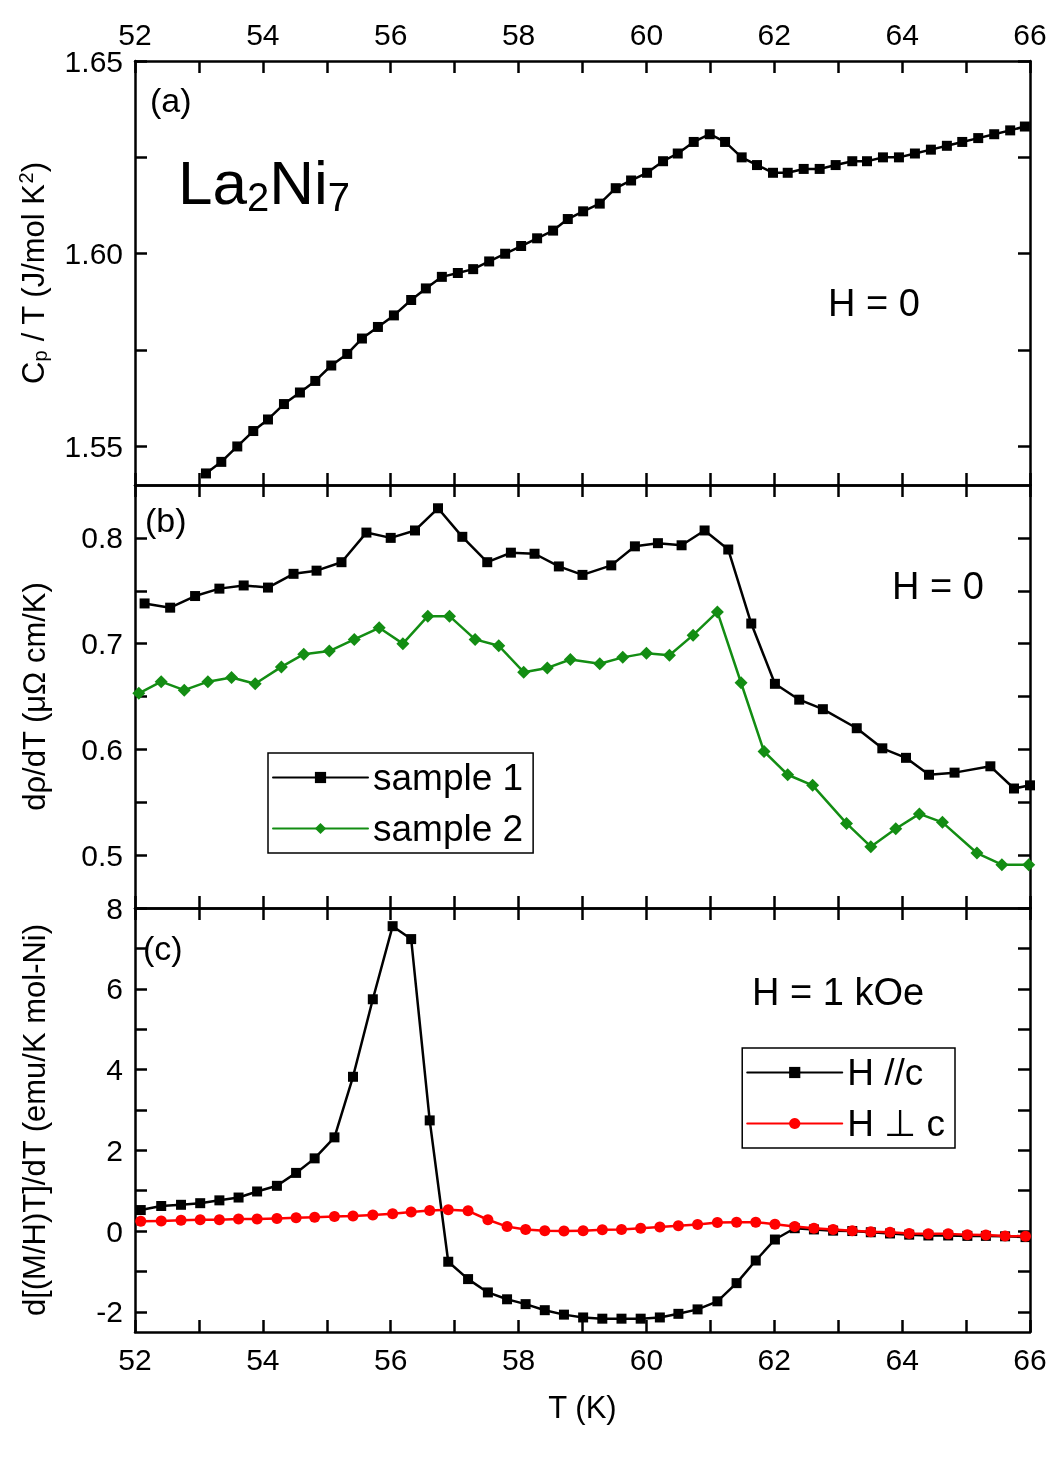  What do you see at coordinates (263, 1359) in the screenshot?
I see `x-tick-label: 54` at bounding box center [263, 1359].